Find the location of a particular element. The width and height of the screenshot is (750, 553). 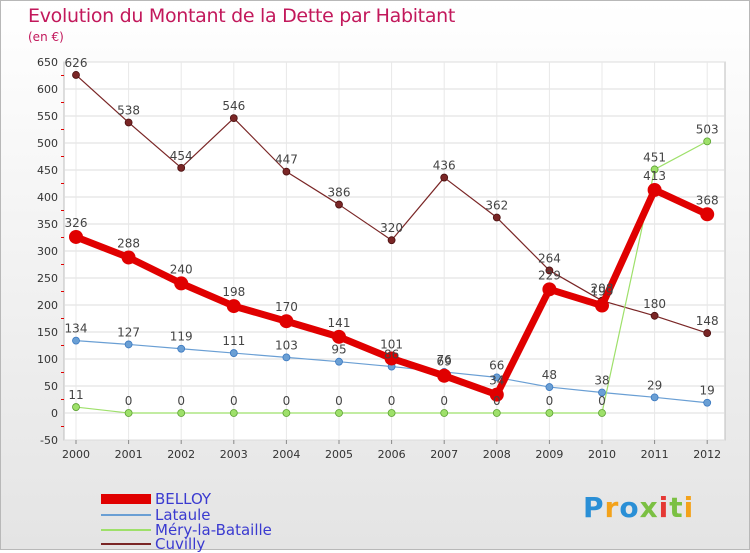

data-label: 436 is located at coordinates (444, 166).